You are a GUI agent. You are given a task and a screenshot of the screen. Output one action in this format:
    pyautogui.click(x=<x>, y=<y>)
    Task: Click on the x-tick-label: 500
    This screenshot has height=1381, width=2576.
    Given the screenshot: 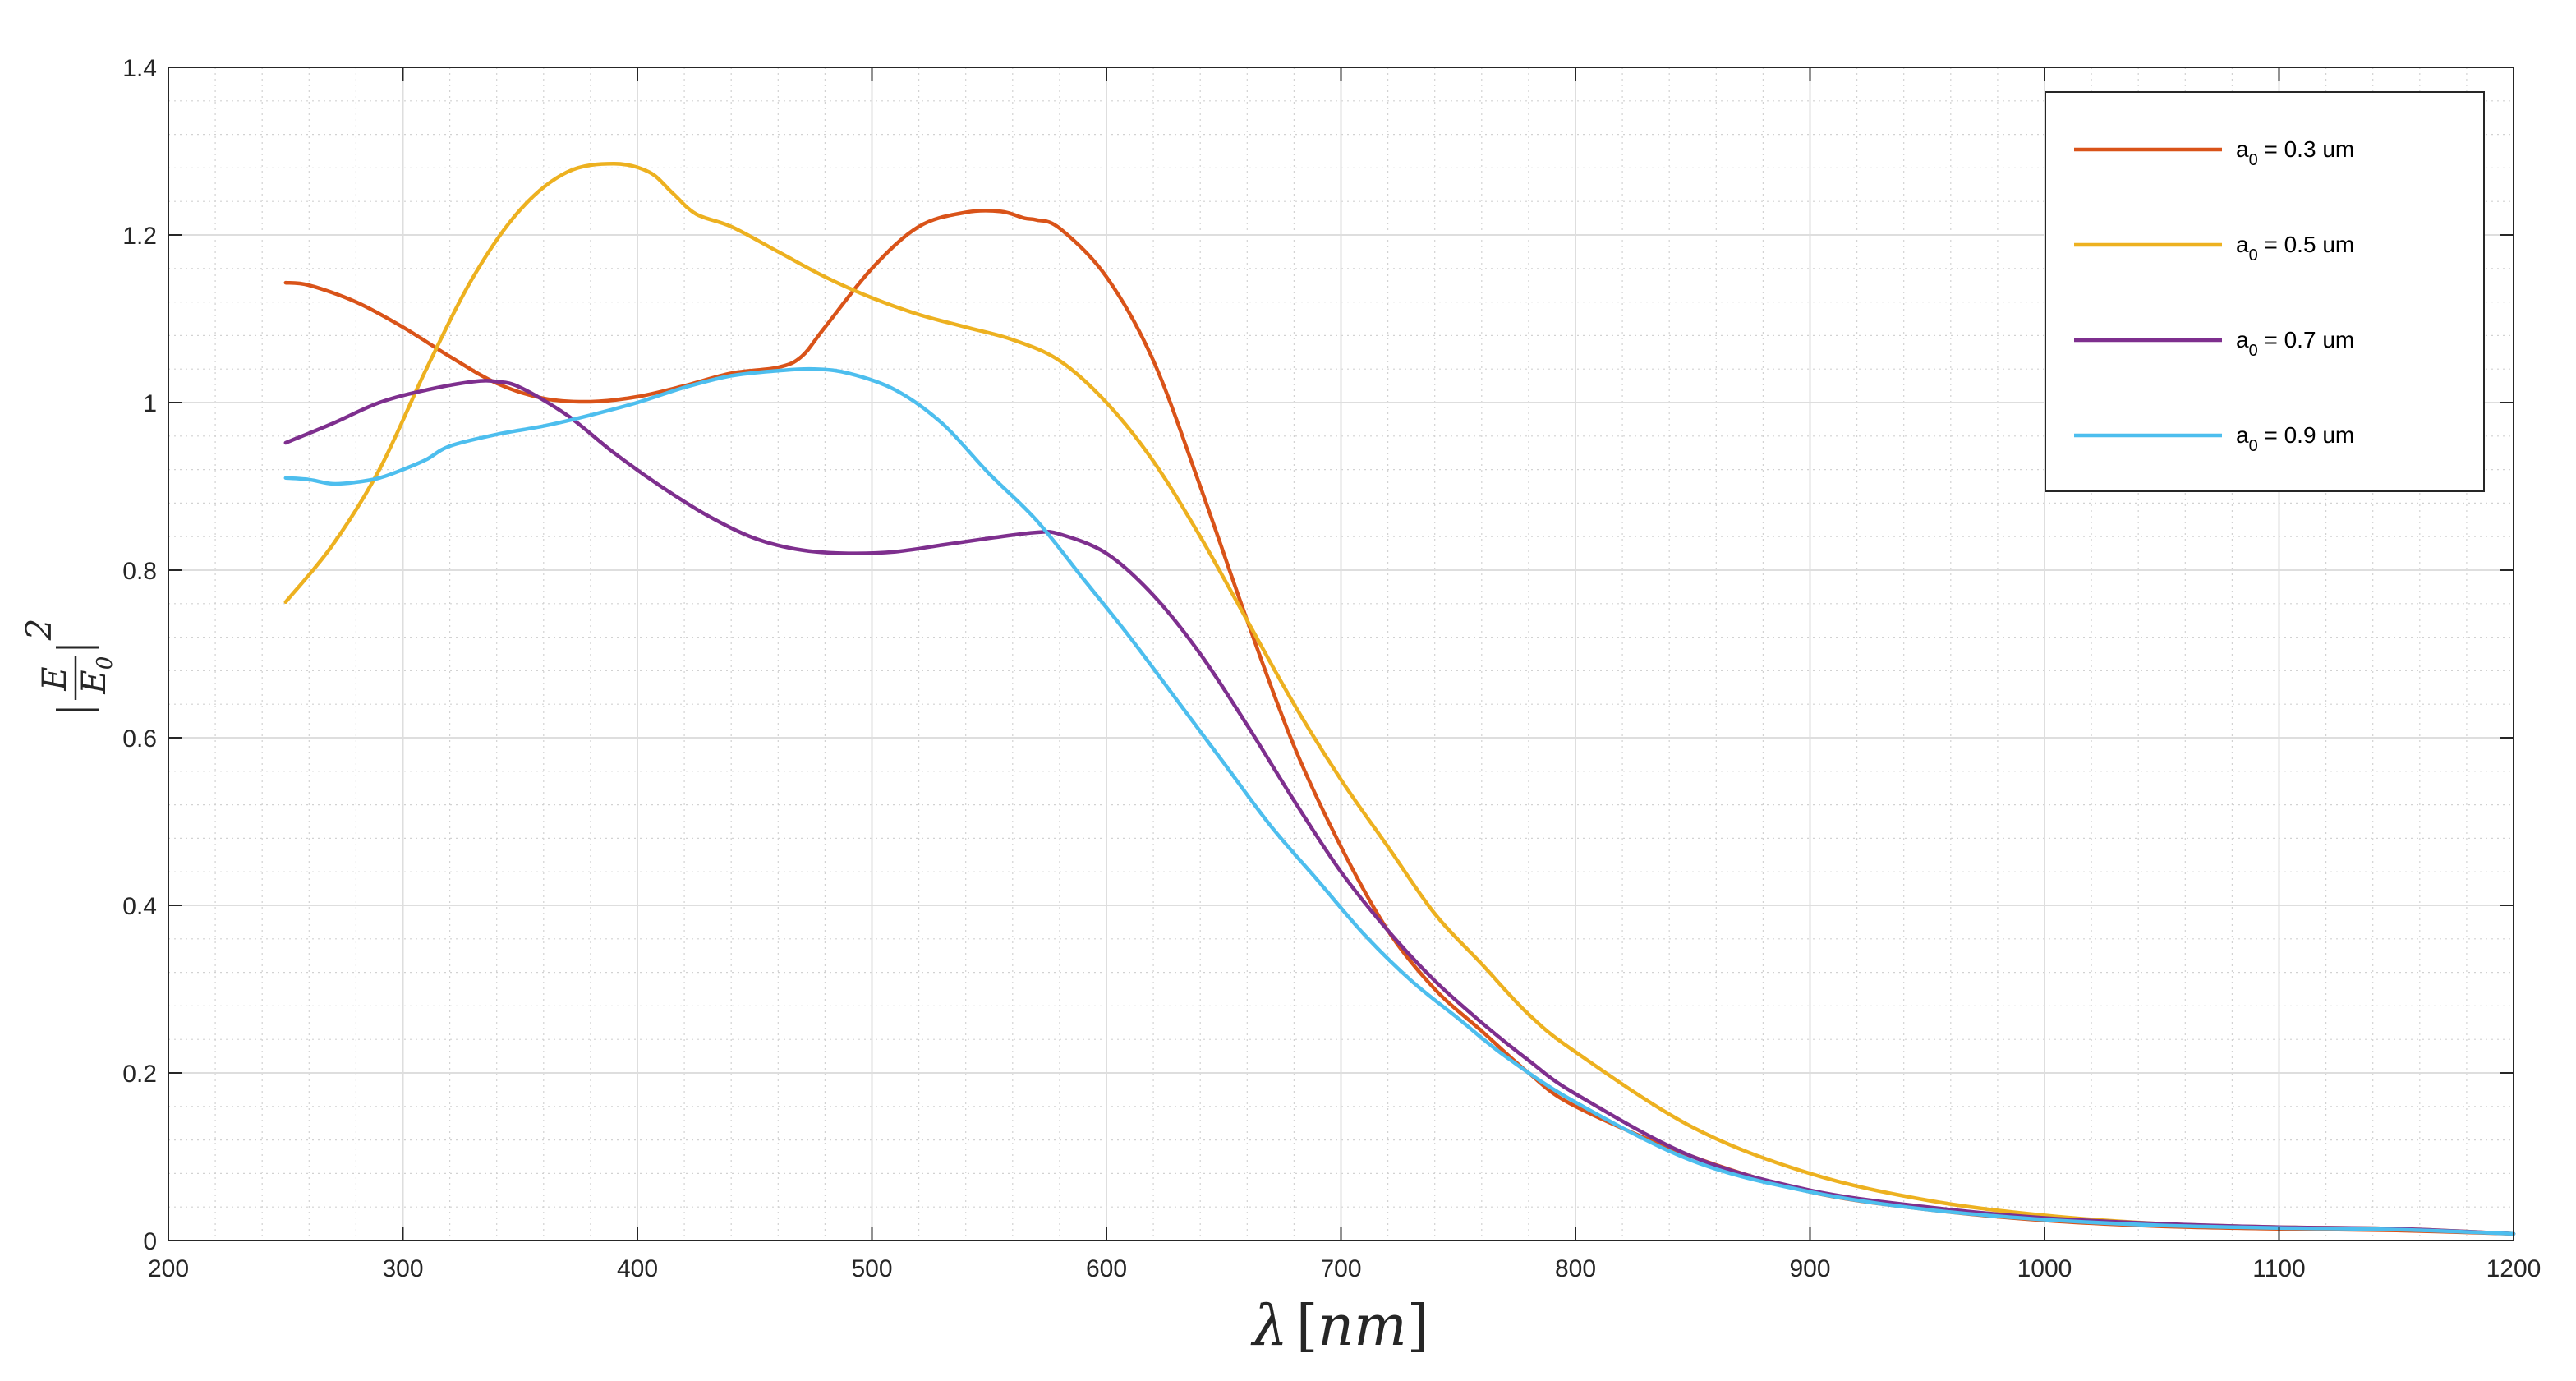 What is the action you would take?
    pyautogui.click(x=871, y=1268)
    